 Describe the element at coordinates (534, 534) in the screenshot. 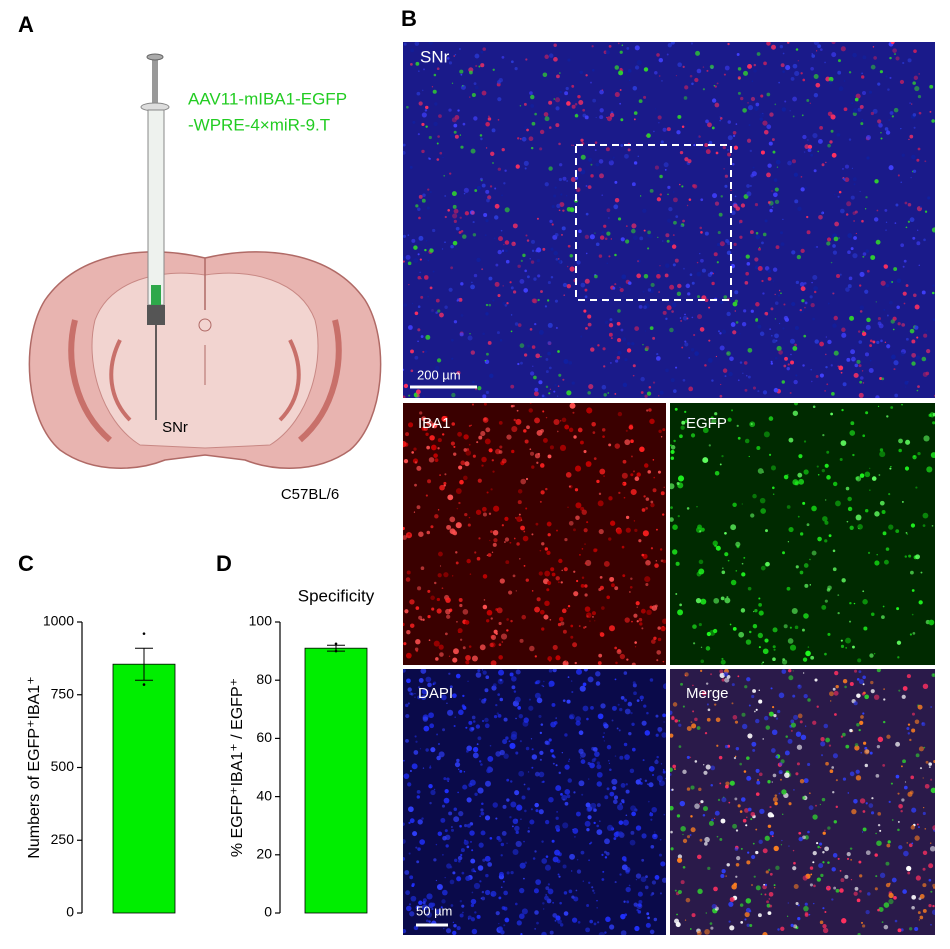

I see `iba1-image` at that location.